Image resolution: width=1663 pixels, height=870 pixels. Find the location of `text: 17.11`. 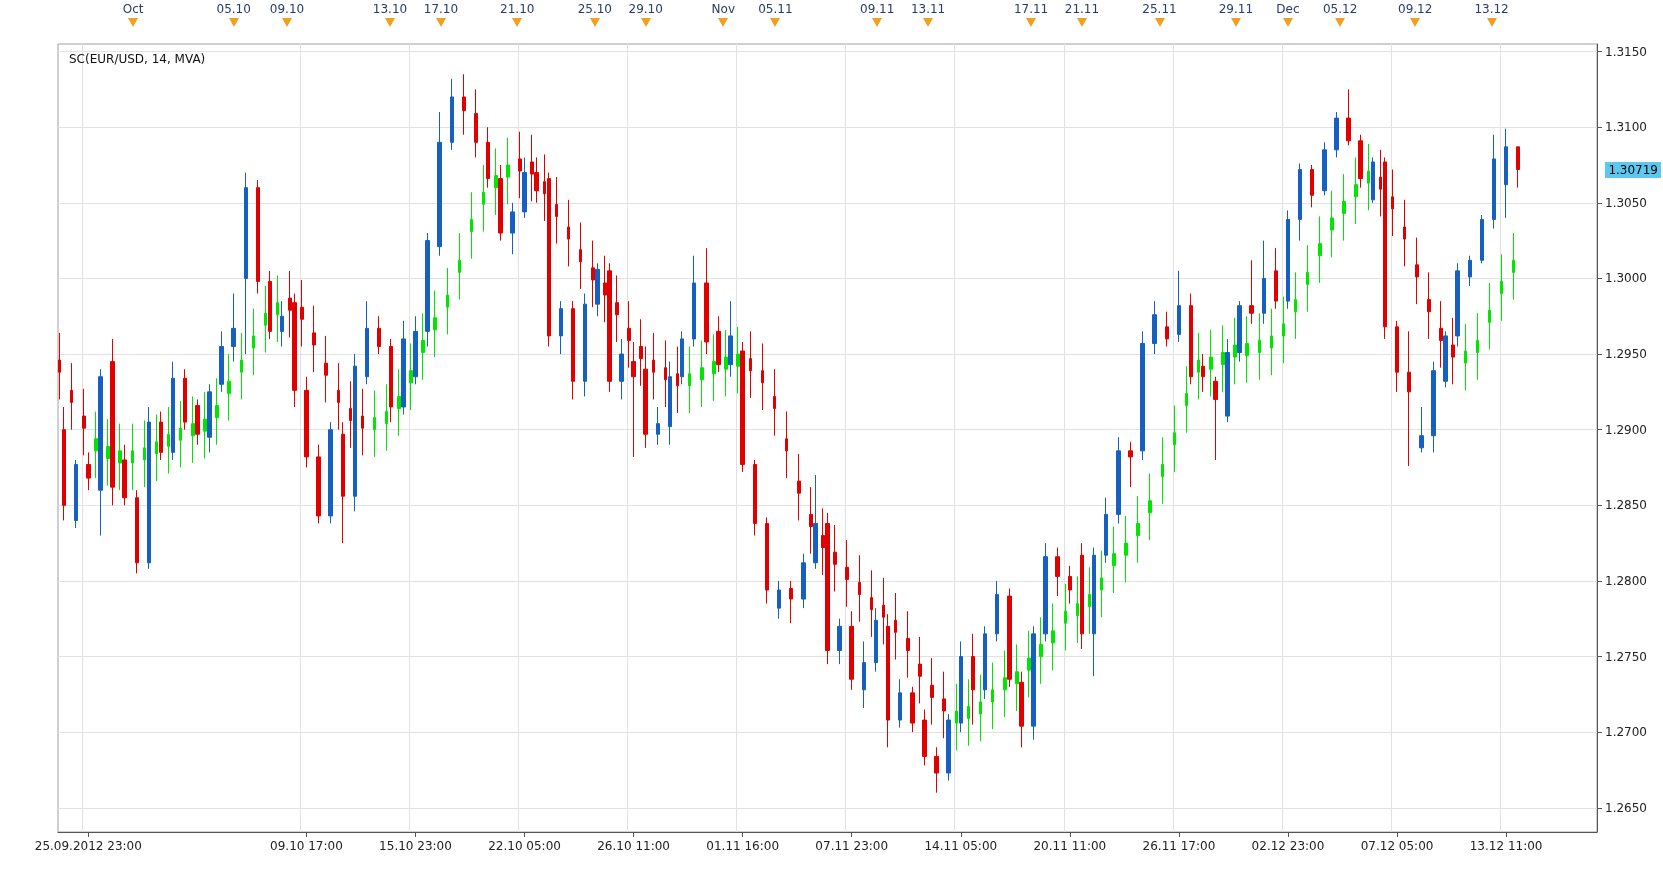

text: 17.11 is located at coordinates (1031, 9).